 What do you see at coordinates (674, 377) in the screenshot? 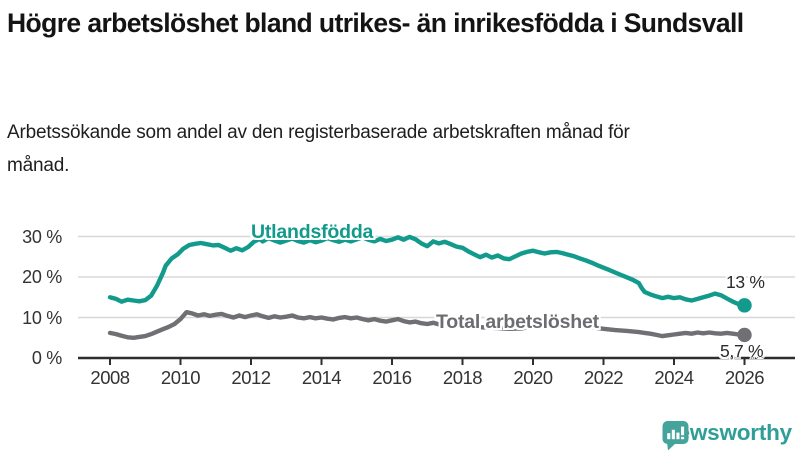
I see `x-tick-label: 2024` at bounding box center [674, 377].